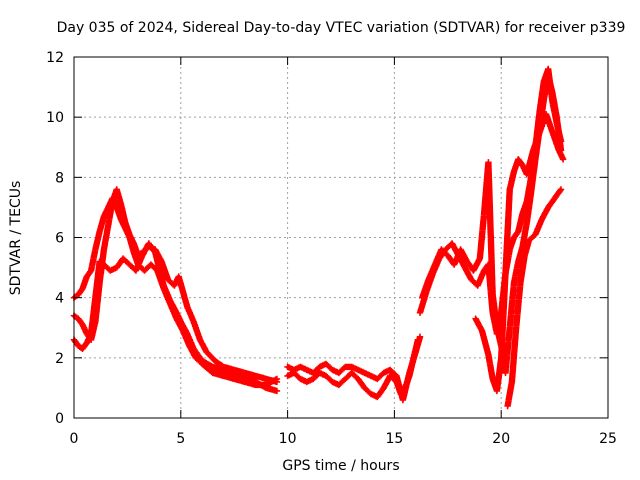 This screenshot has width=640, height=480. What do you see at coordinates (288, 439) in the screenshot?
I see `x-tick-label: 10` at bounding box center [288, 439].